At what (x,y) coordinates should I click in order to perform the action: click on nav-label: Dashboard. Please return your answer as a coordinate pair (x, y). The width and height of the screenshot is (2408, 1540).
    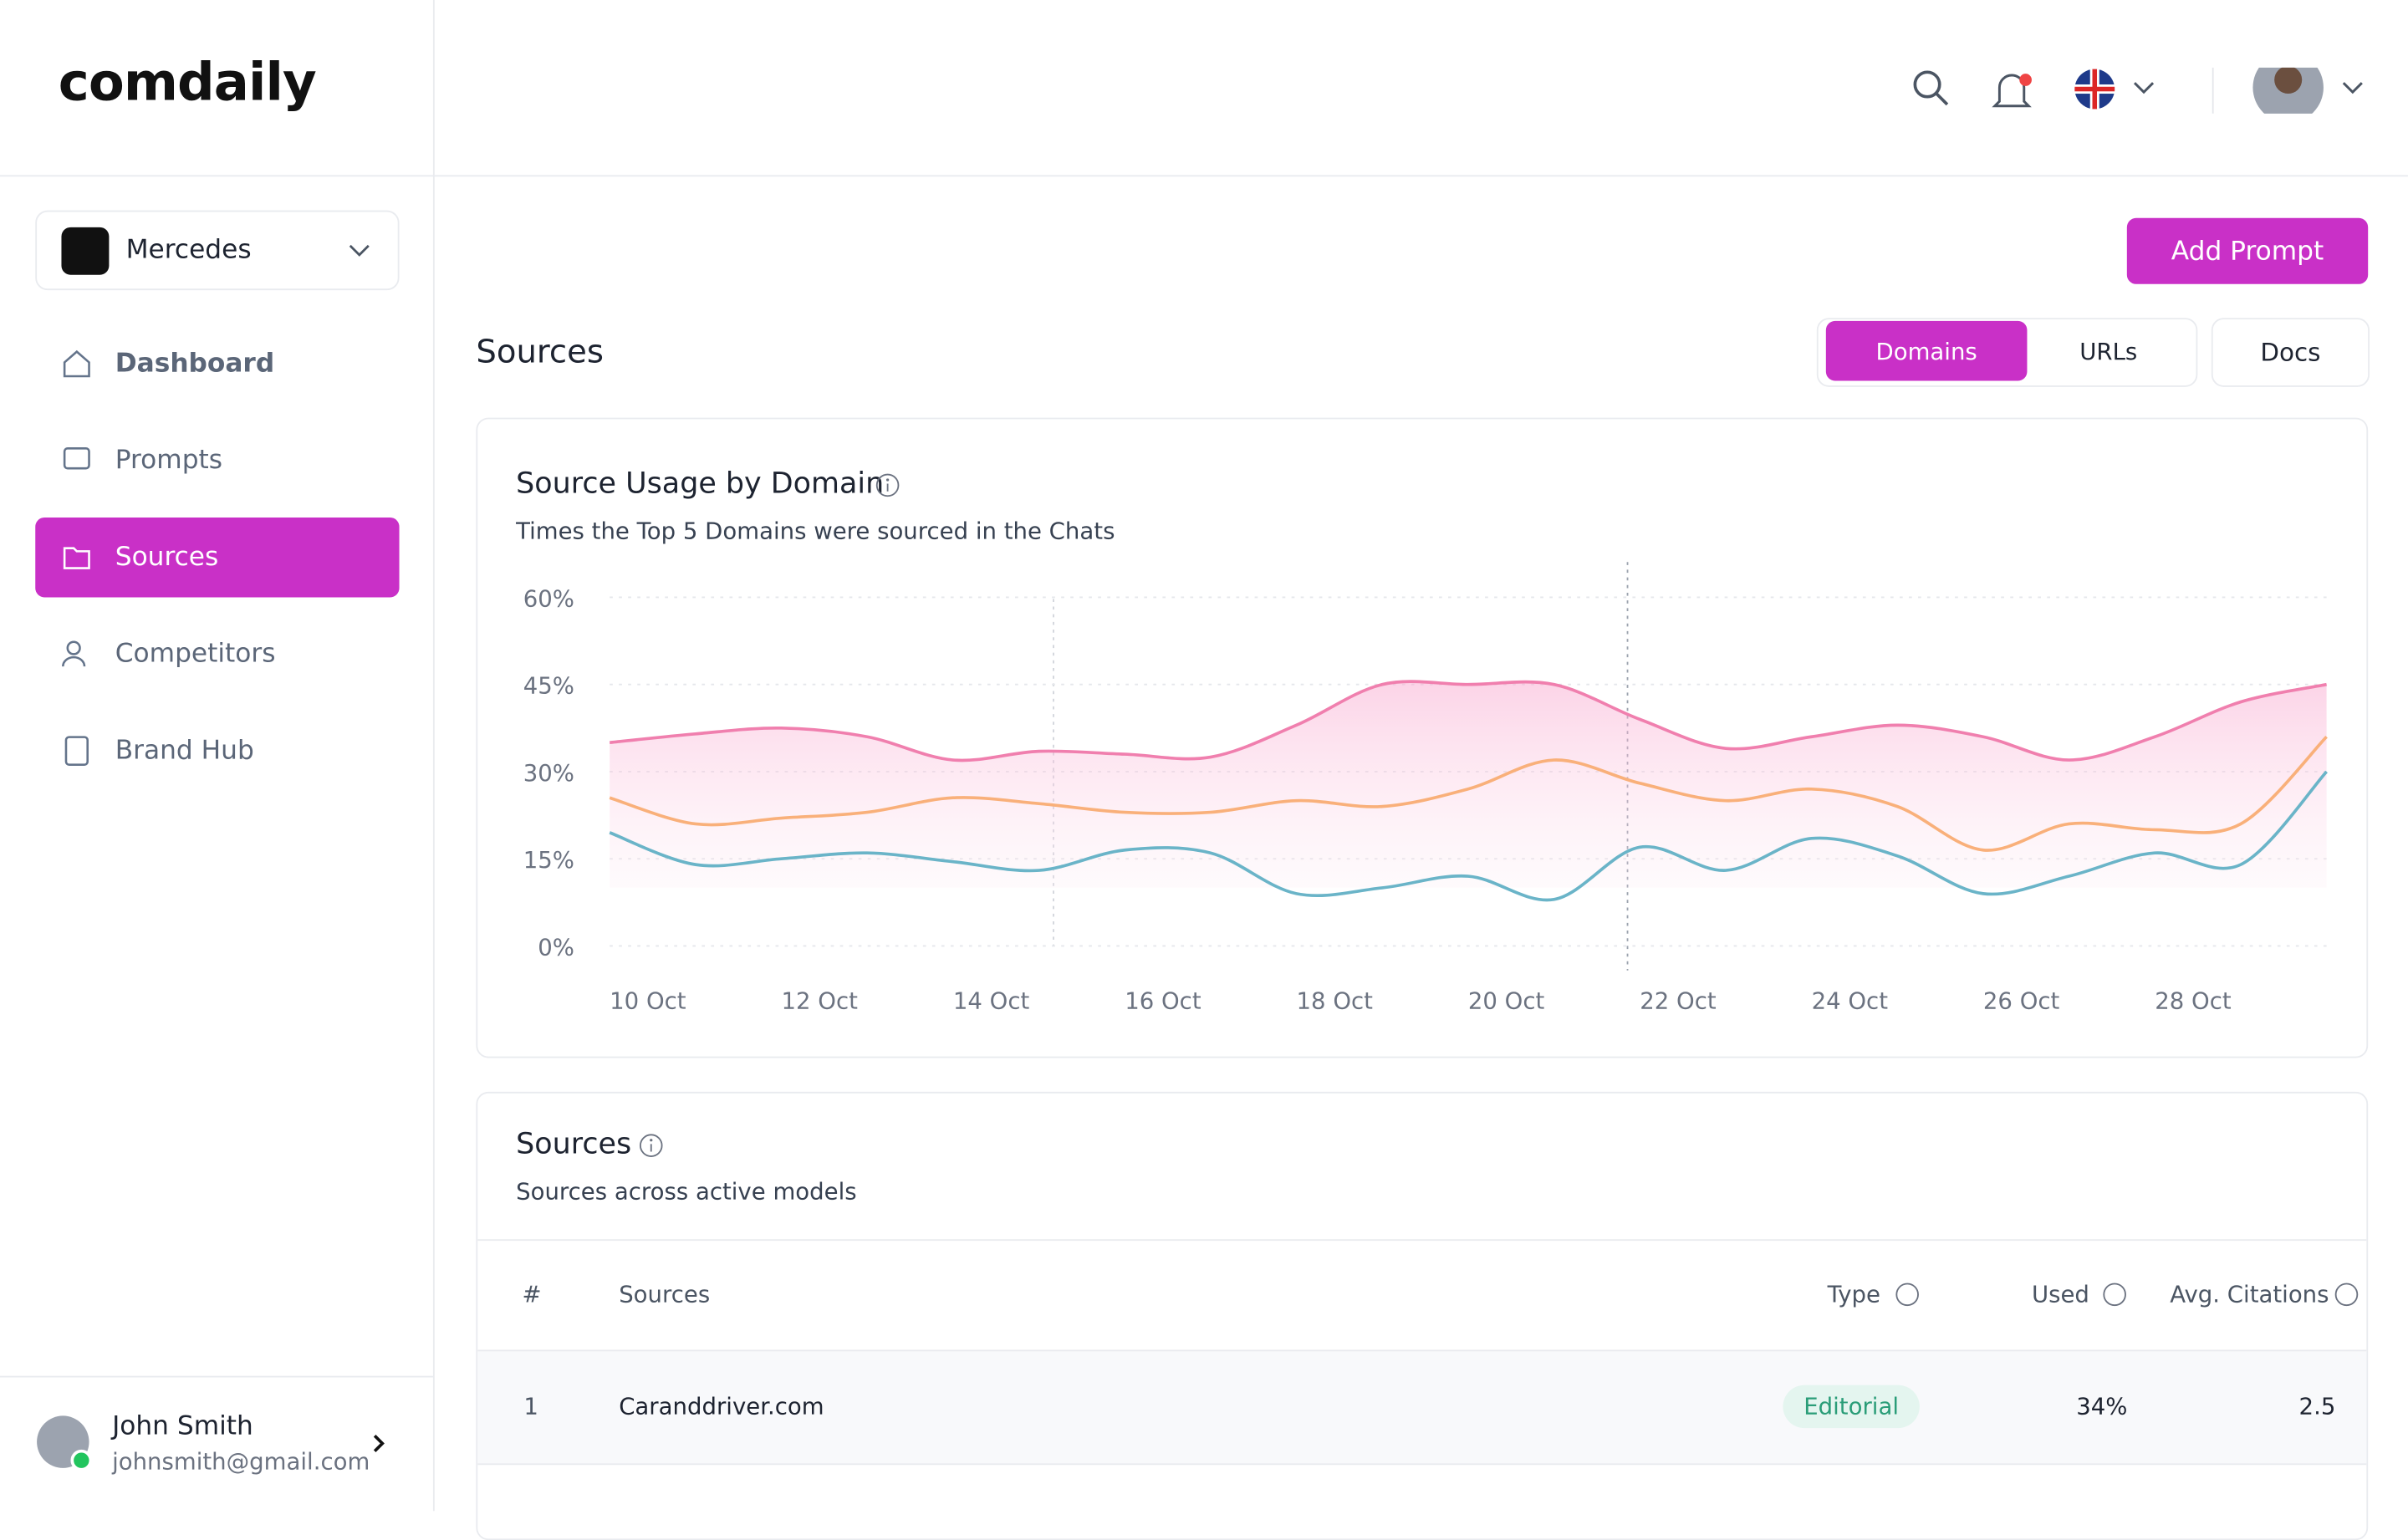
    Looking at the image, I should click on (195, 364).